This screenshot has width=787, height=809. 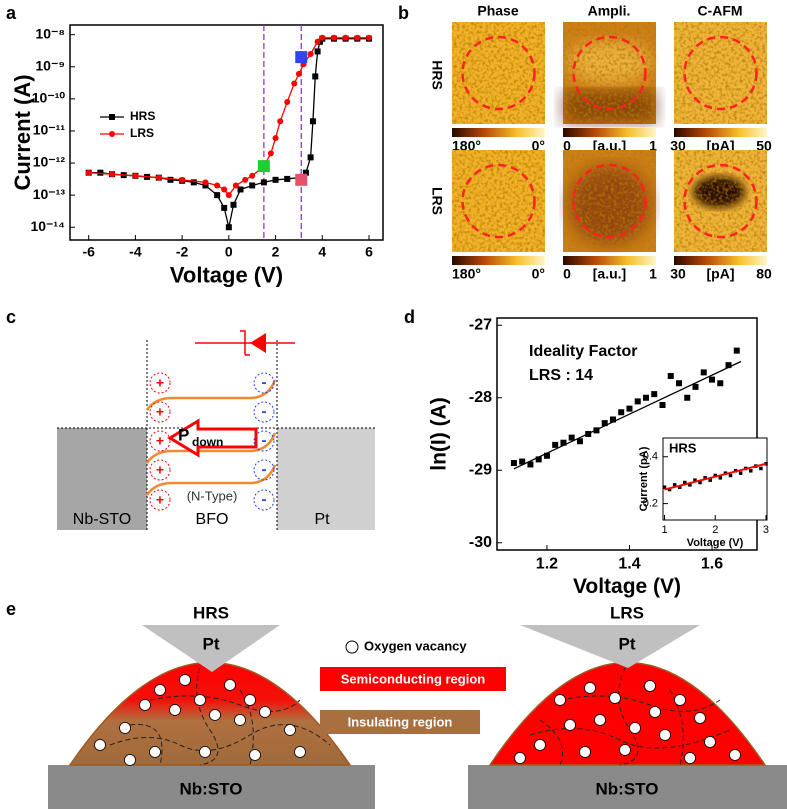 What do you see at coordinates (712, 564) in the screenshot?
I see `x-tick-label: 1.6` at bounding box center [712, 564].